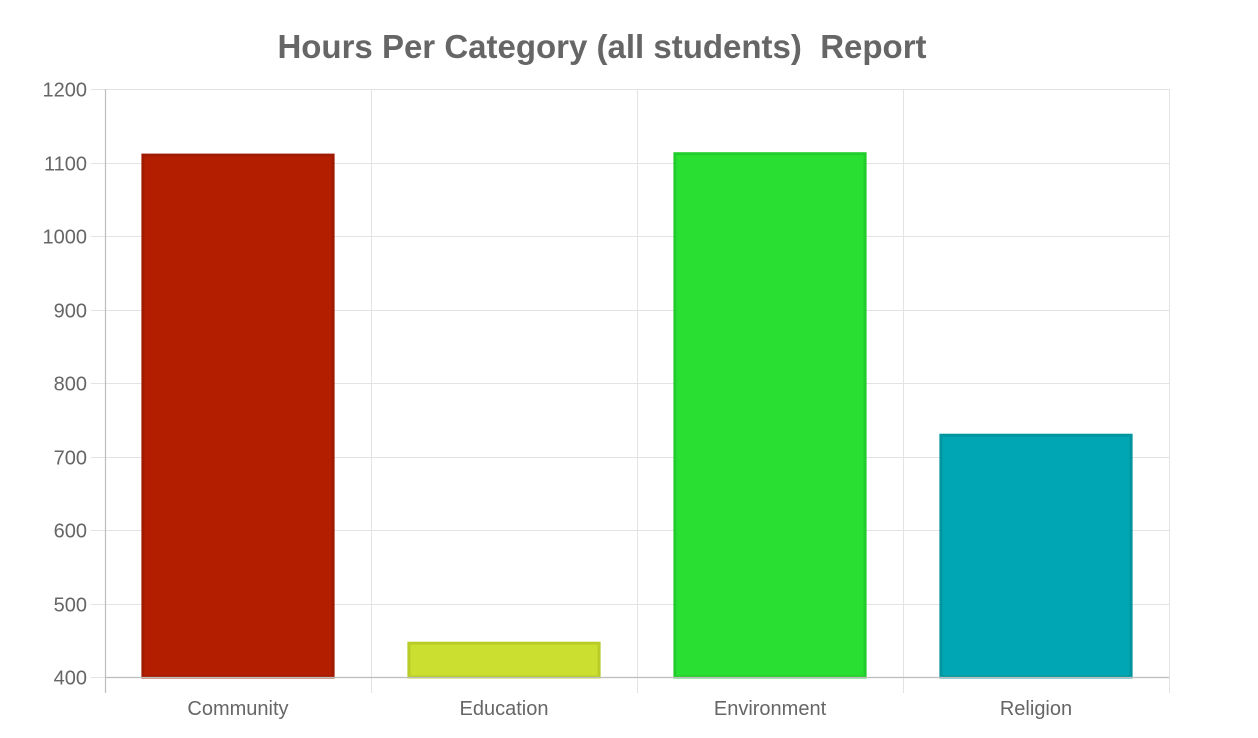 This screenshot has width=1258, height=738. I want to click on x-tick-label: Community, so click(237, 709).